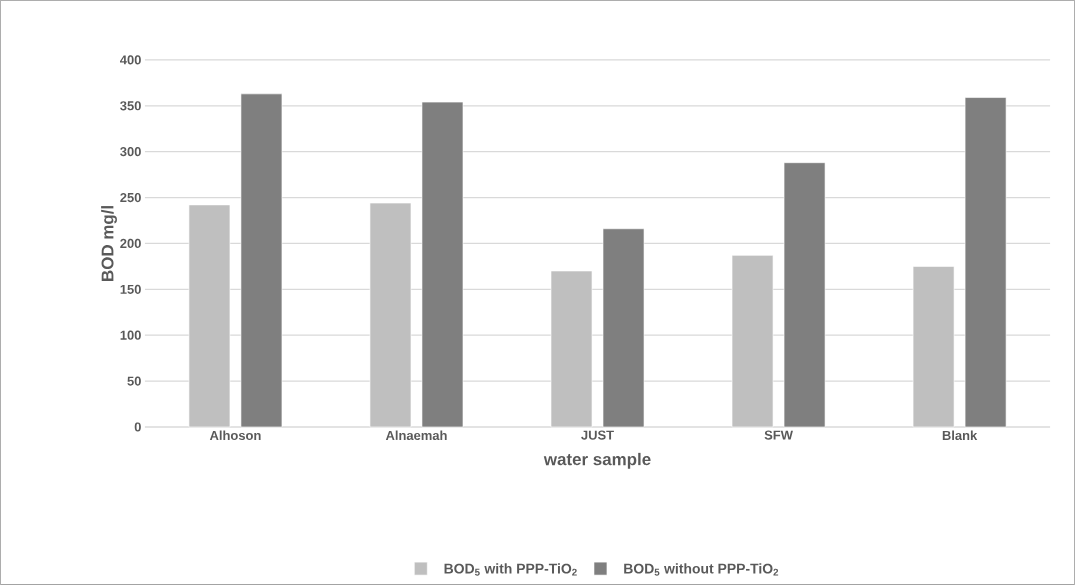 This screenshot has height=585, width=1075. Describe the element at coordinates (960, 435) in the screenshot. I see `x-tick-label: Blank` at that location.